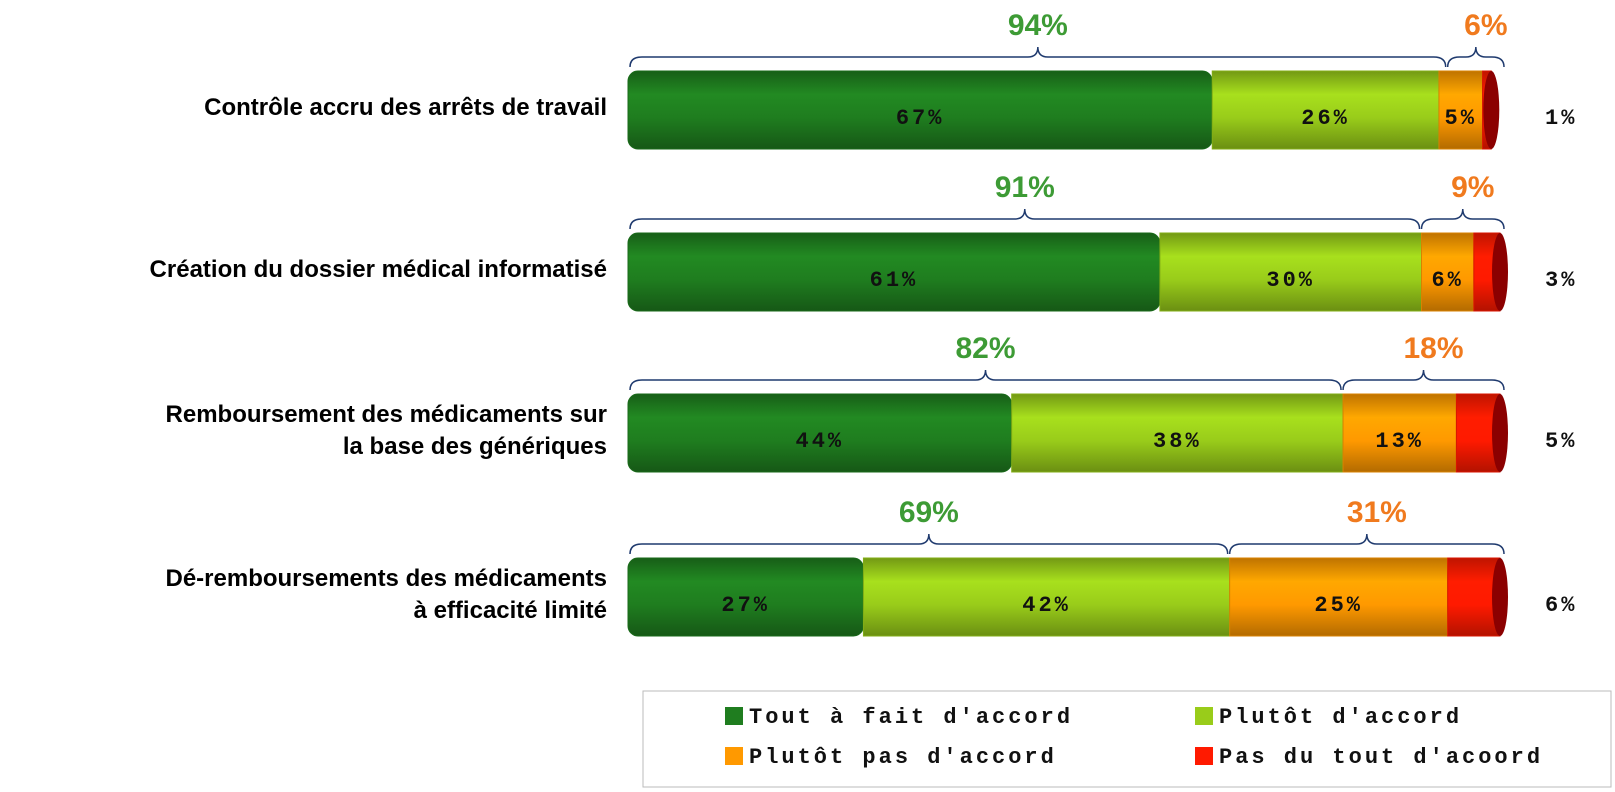 This screenshot has width=1615, height=792. I want to click on total-label: 69%, so click(929, 512).